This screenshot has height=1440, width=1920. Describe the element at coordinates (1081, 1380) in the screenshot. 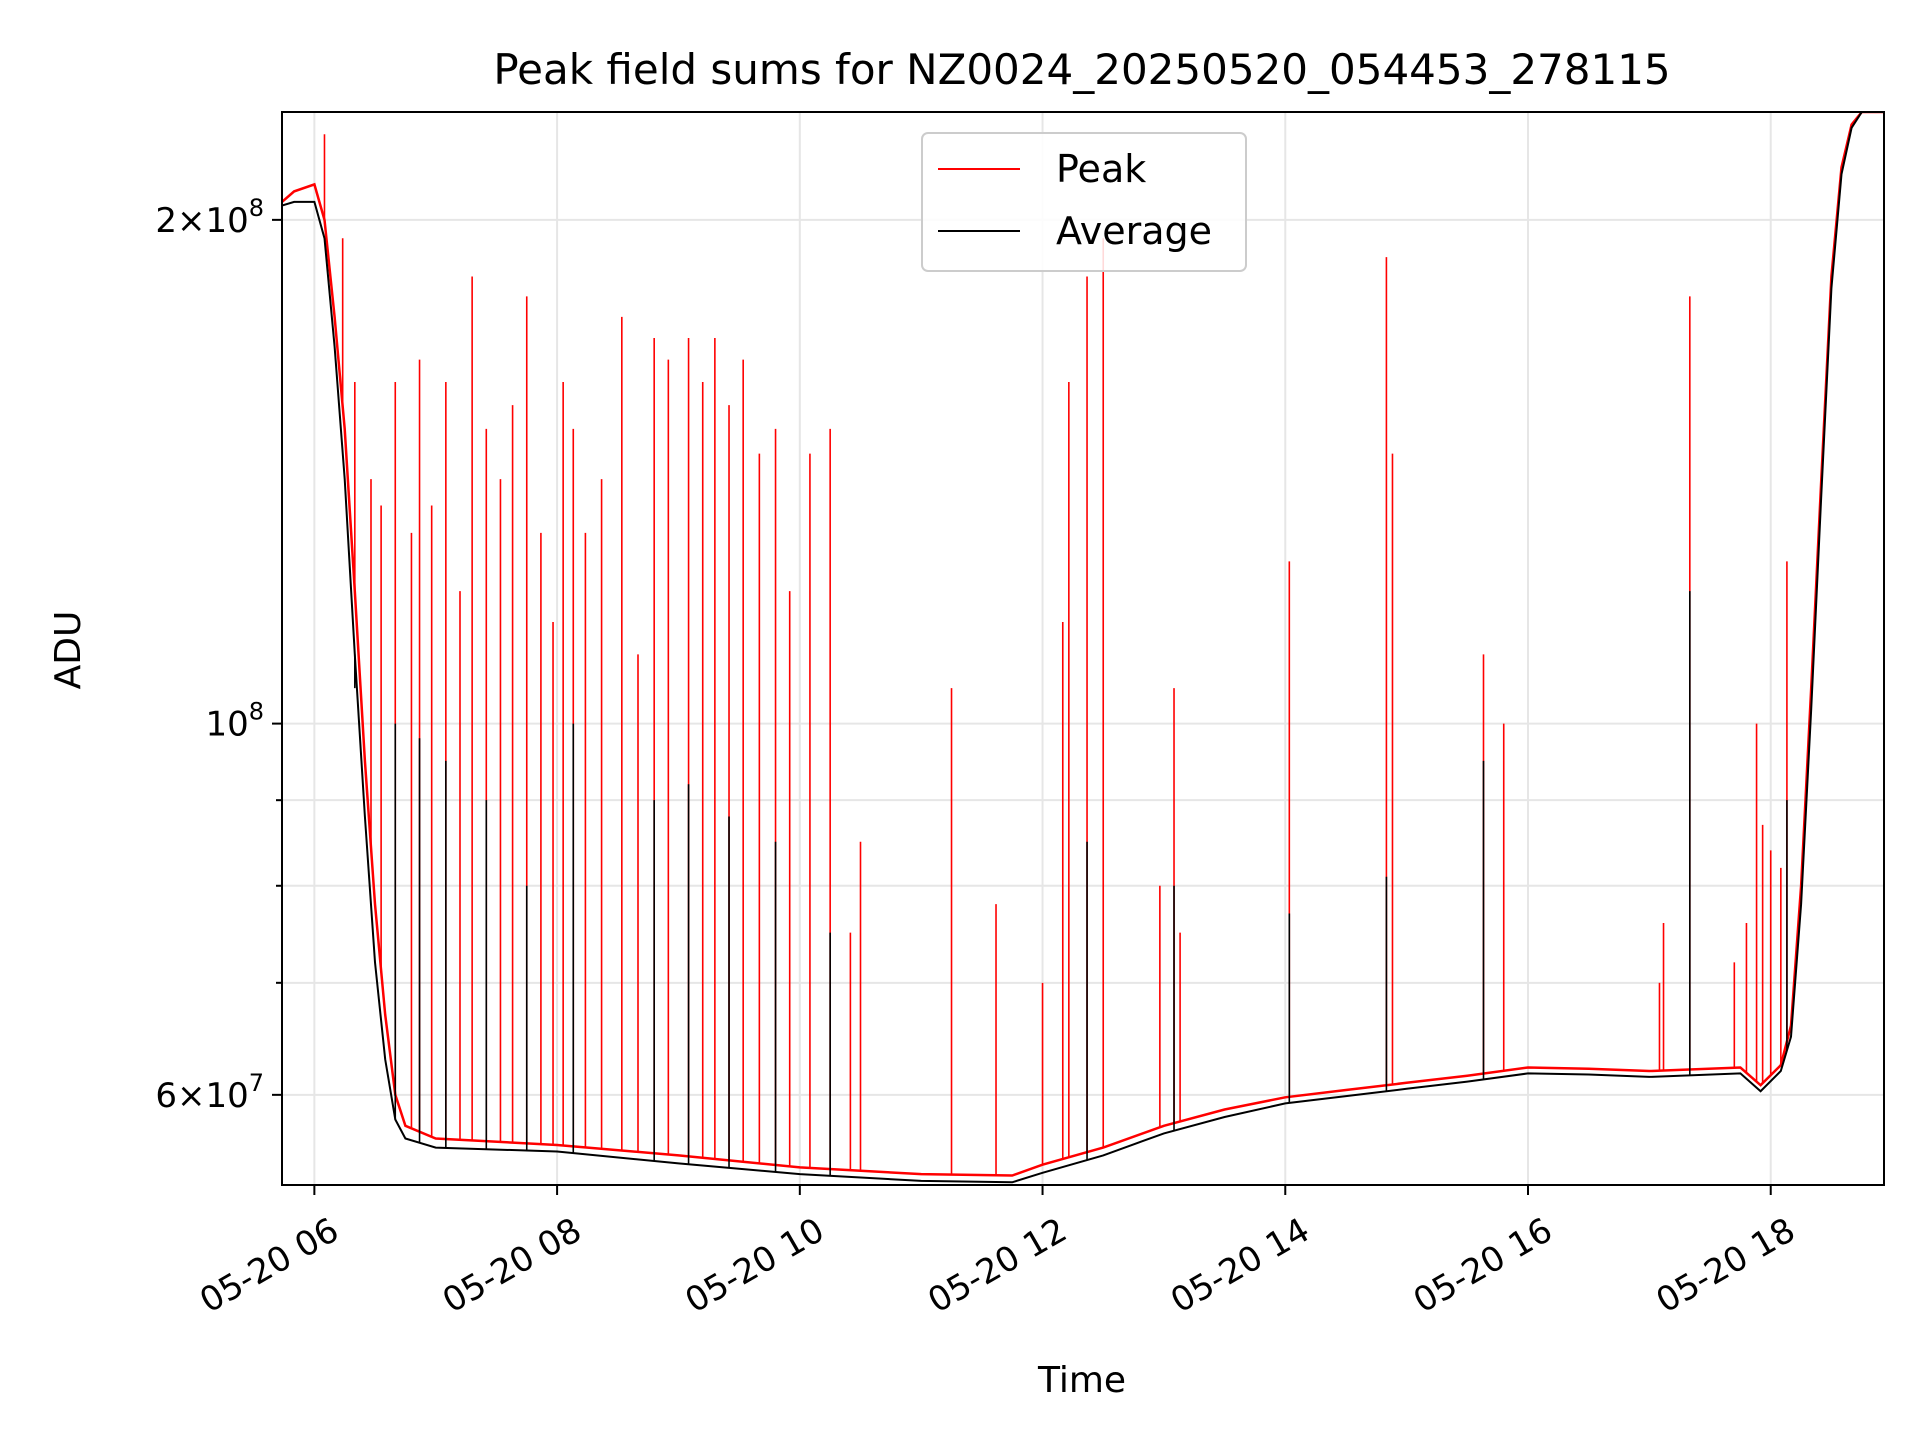

I see `x-axis-label: Time` at that location.